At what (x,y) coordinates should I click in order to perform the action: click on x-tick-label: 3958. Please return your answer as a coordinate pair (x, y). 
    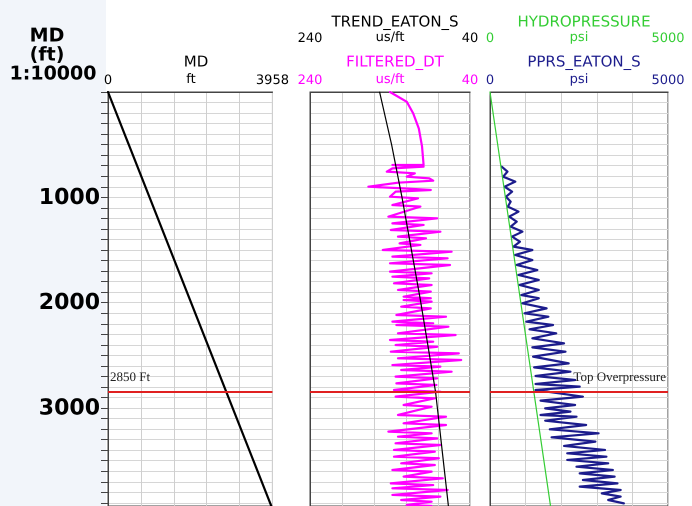
    Looking at the image, I should click on (273, 80).